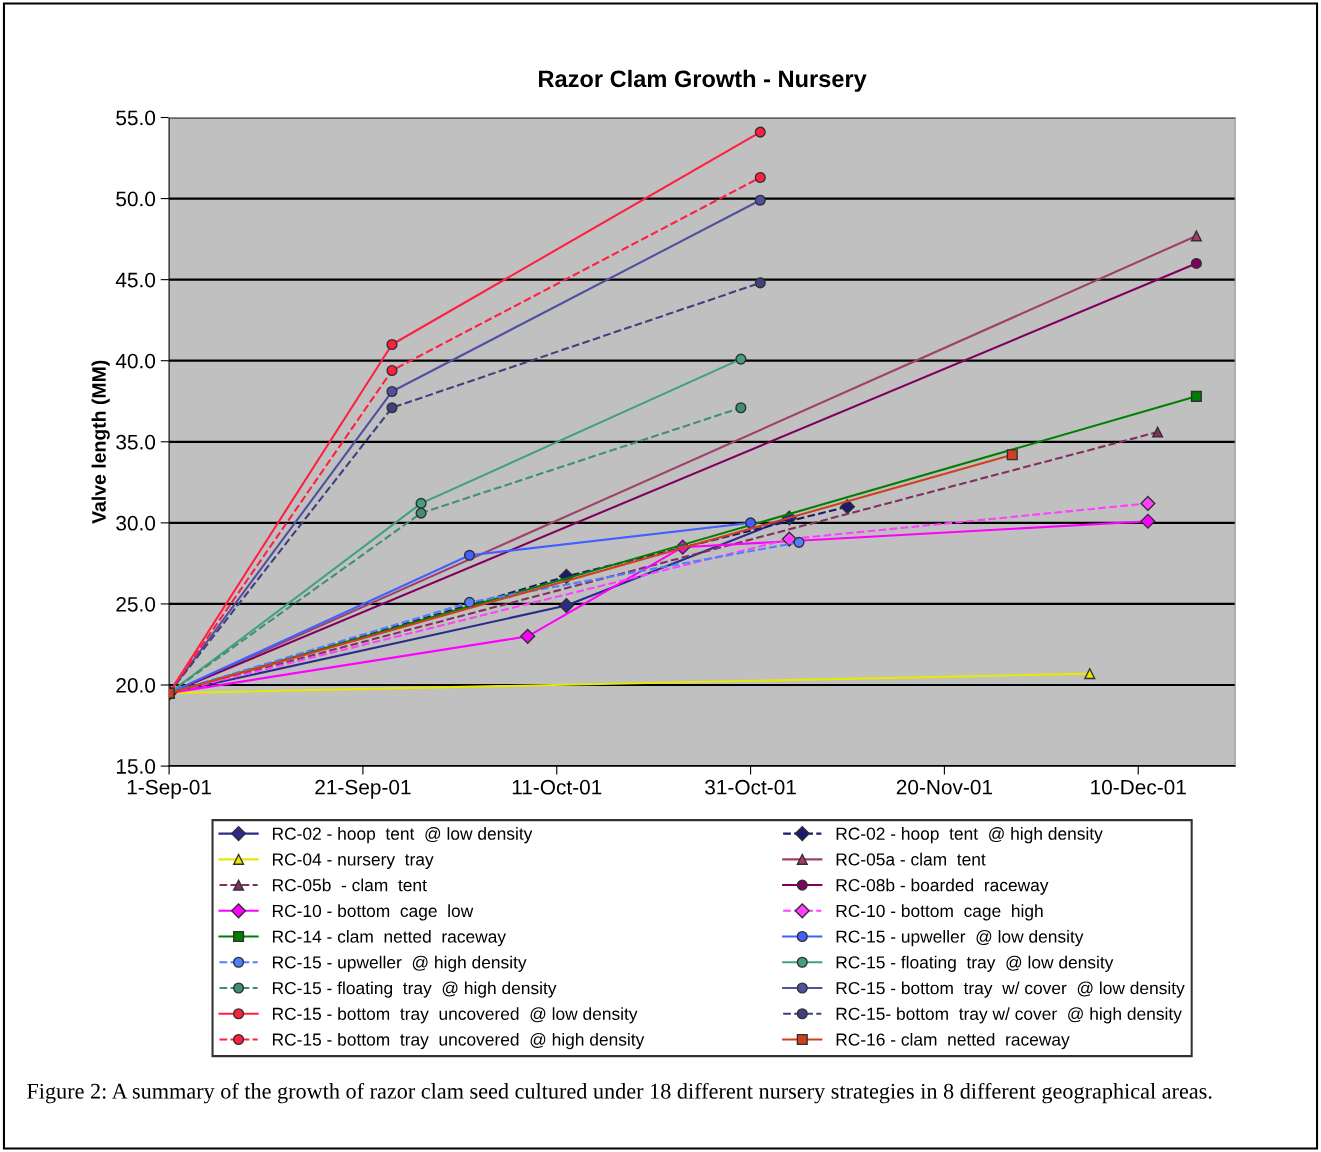 The image size is (1321, 1152). Describe the element at coordinates (619, 1093) in the screenshot. I see `caption: Figure 2: A summary of the growth of razor clam seed cultured under 18 different nursery strategies in 8 different geographical areas.` at that location.